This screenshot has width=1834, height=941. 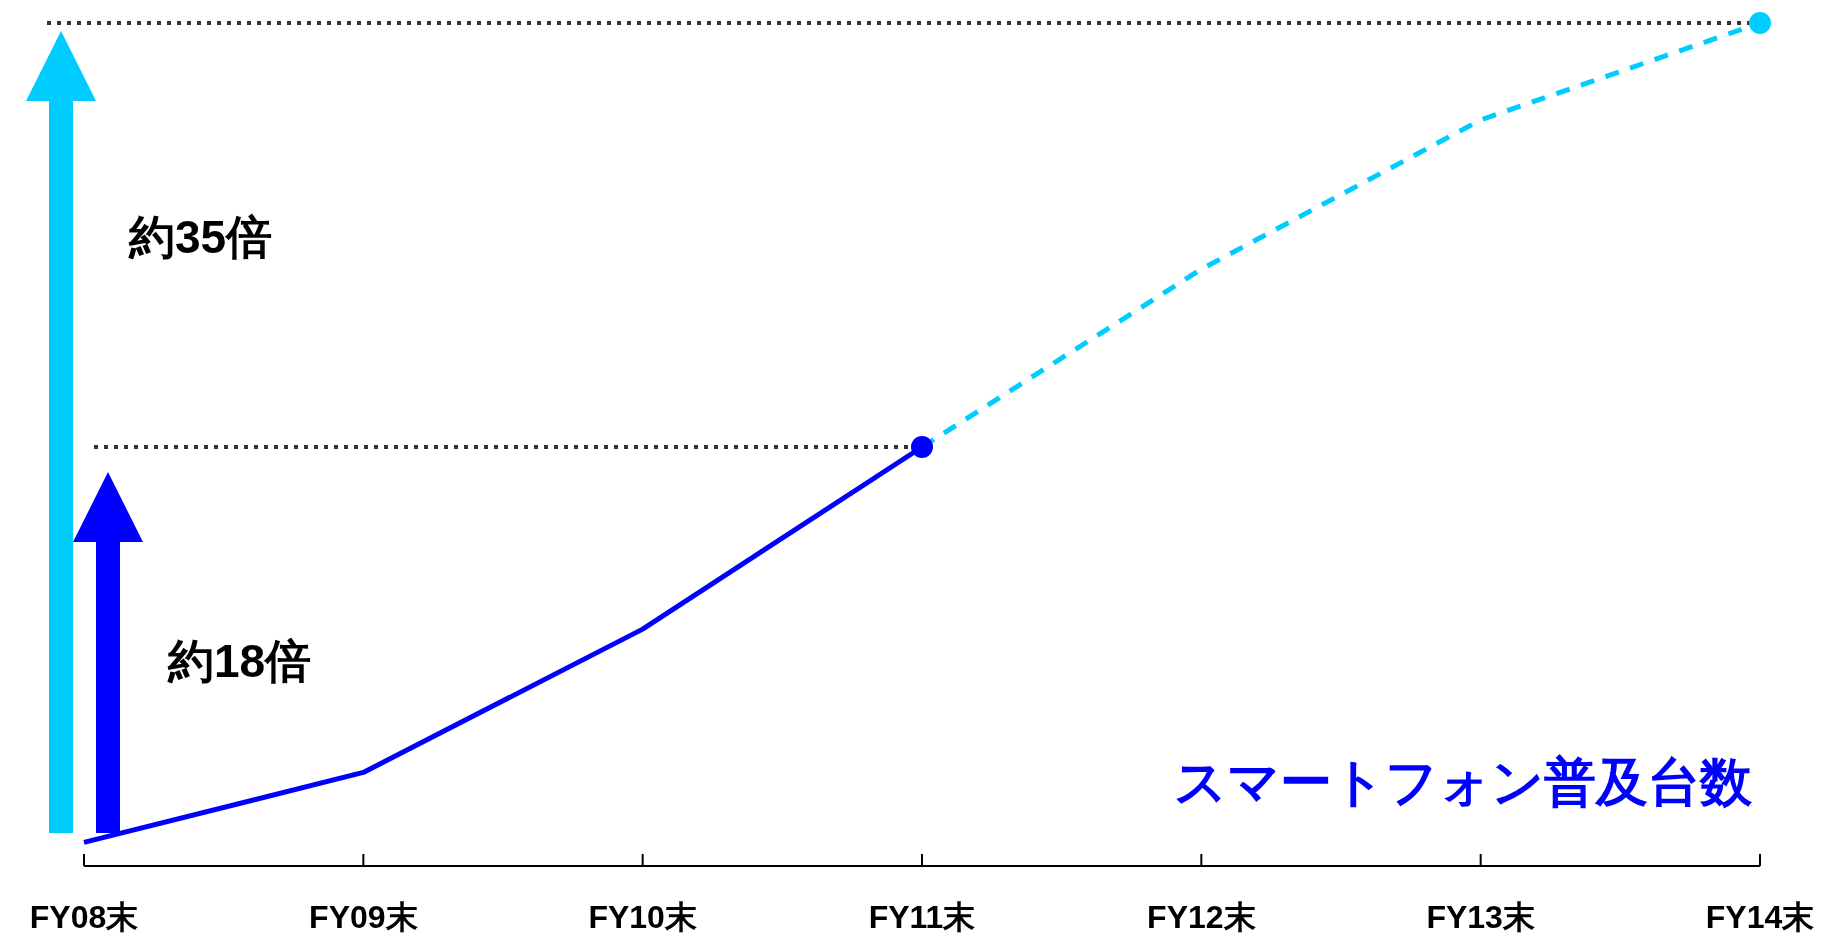 I want to click on x-tick-label: FY08末, so click(x=84, y=917).